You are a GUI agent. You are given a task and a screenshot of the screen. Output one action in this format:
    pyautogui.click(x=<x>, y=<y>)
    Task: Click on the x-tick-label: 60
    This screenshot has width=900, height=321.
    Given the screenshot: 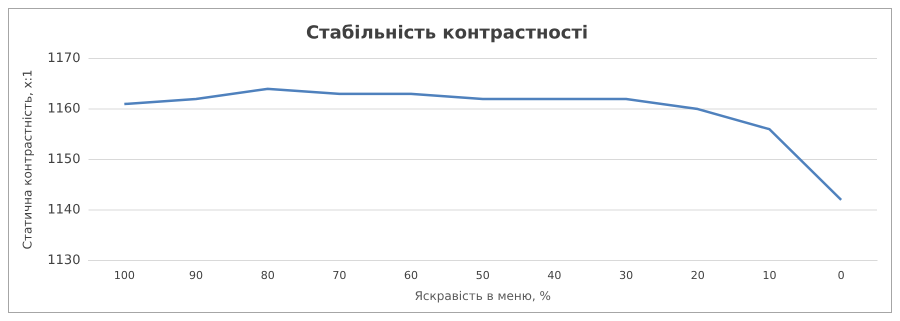 What is the action you would take?
    pyautogui.click(x=411, y=275)
    